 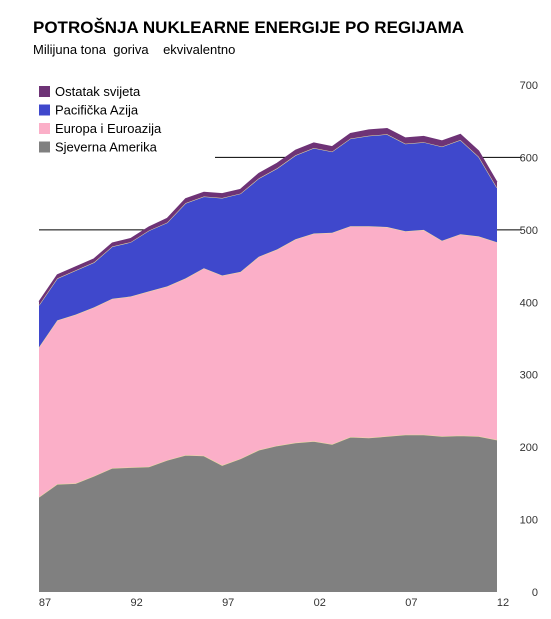 I want to click on chart-title: POTROŠNJA NUKLEARNE ENERGIJE PO REGIJAMA, so click(x=249, y=27).